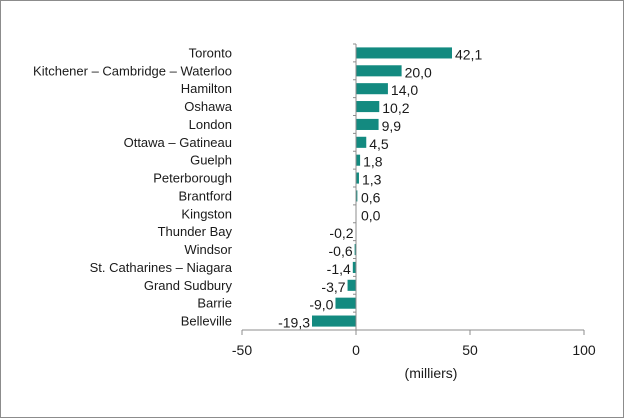  Describe the element at coordinates (341, 233) in the screenshot. I see `data-label: -0,2` at that location.